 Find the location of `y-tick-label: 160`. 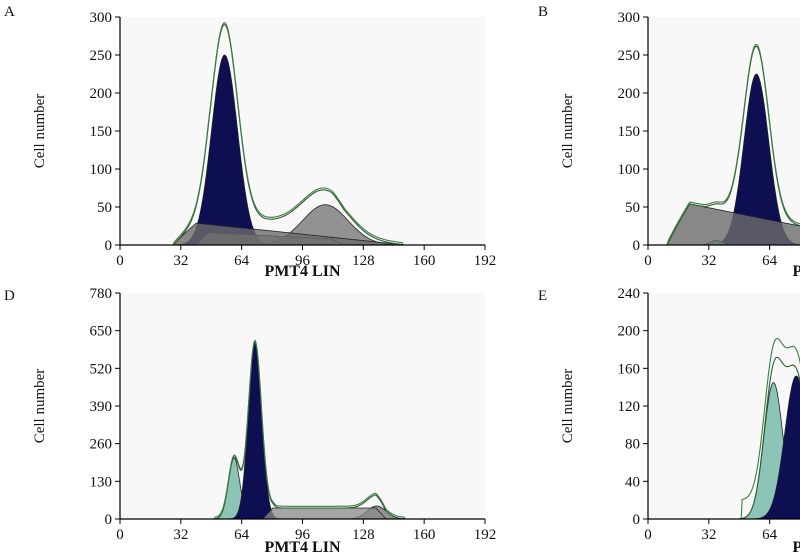

y-tick-label: 160 is located at coordinates (629, 369).